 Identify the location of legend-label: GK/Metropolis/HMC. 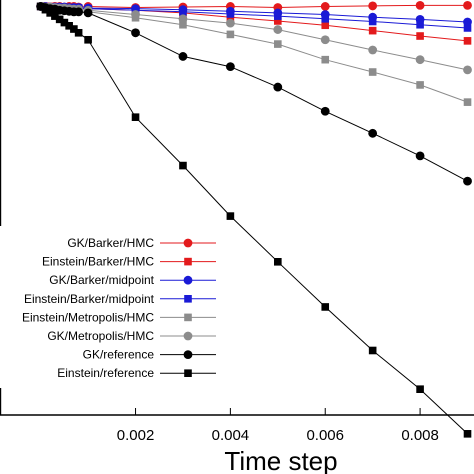
(100, 336).